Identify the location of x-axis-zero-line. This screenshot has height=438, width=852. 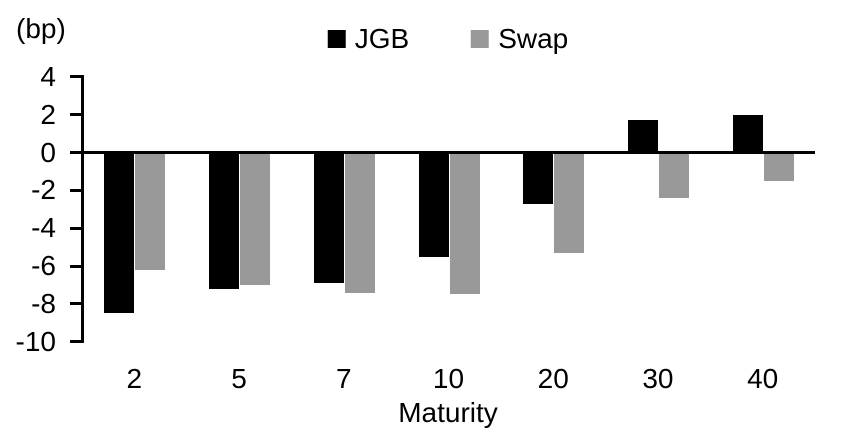
(448, 152).